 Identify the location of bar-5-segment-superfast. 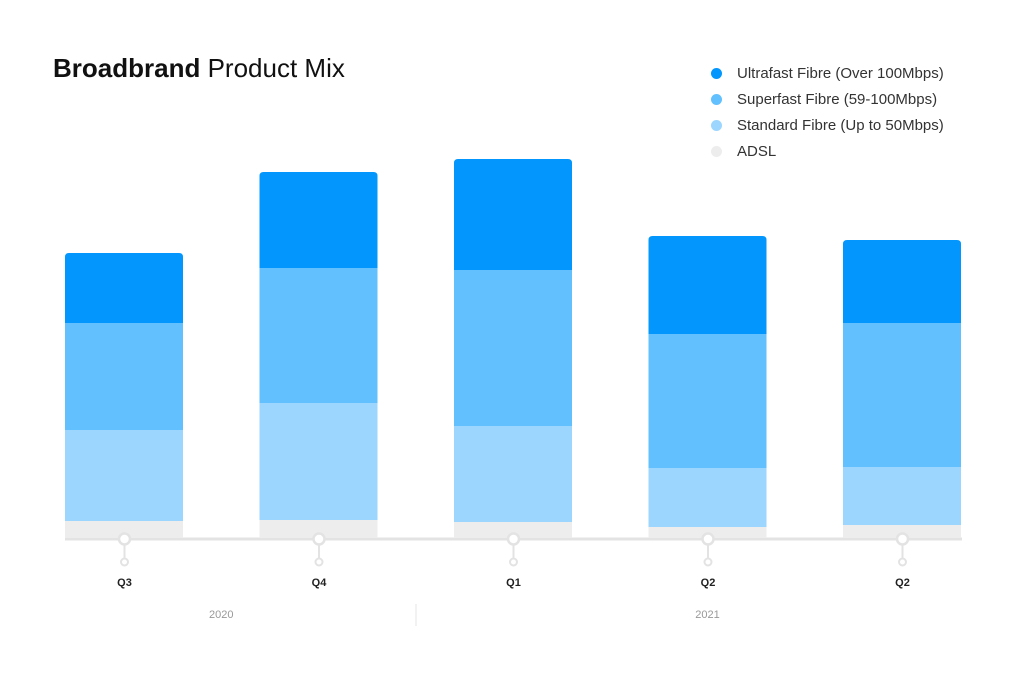
(902, 395).